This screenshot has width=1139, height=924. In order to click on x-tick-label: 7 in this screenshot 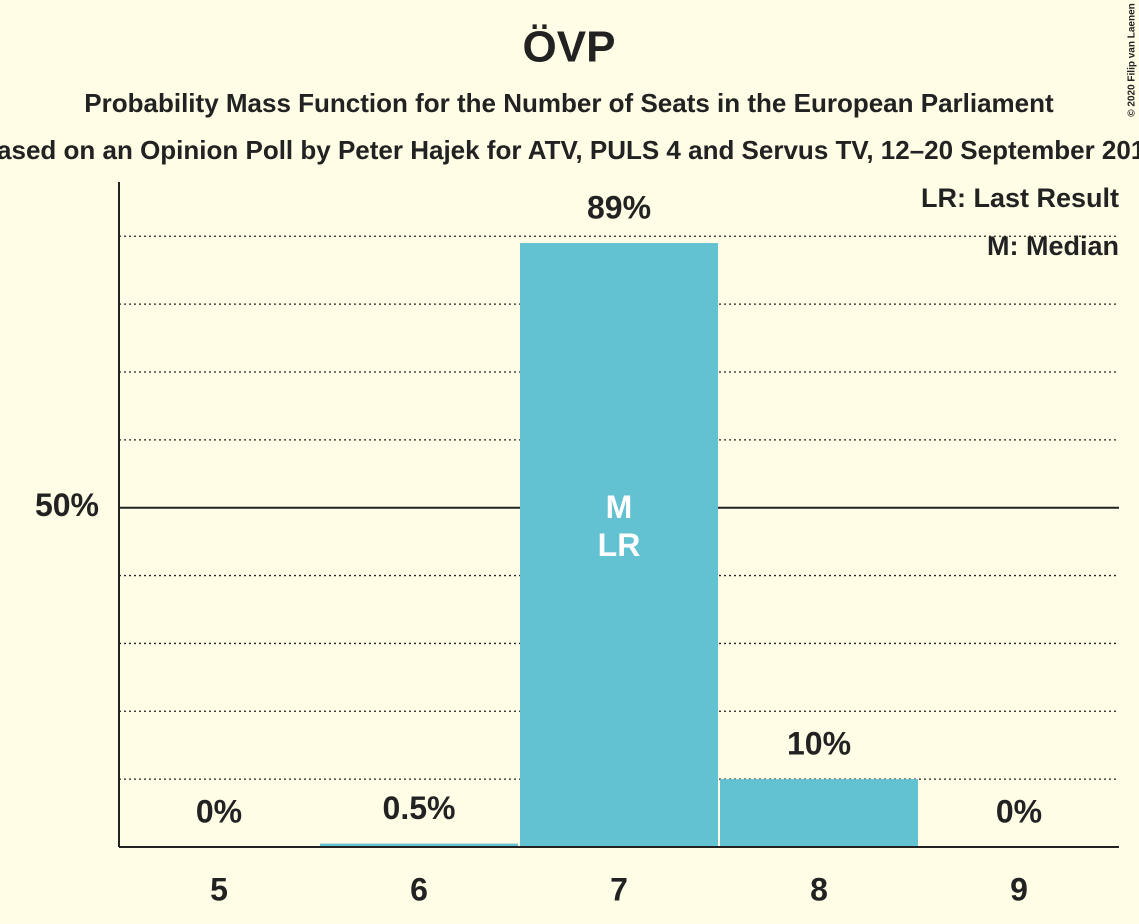, I will do `click(619, 889)`.